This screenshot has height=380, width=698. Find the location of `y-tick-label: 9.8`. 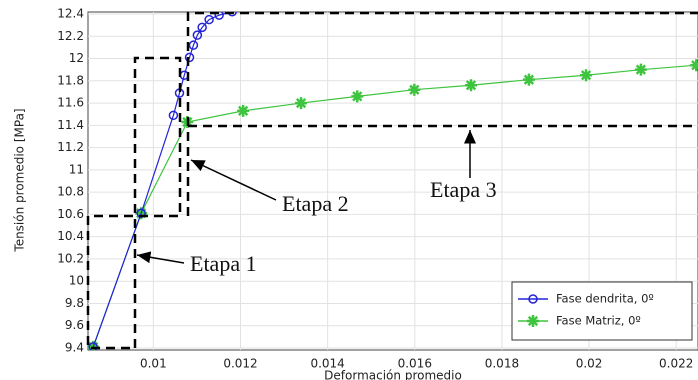

y-tick-label: 9.8 is located at coordinates (74, 303).